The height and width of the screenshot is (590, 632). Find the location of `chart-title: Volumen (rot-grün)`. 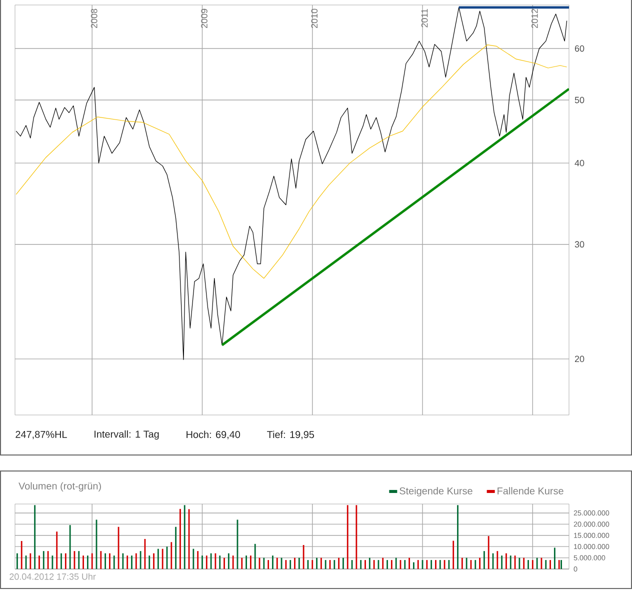

chart-title: Volumen (rot-grün) is located at coordinates (59, 487).